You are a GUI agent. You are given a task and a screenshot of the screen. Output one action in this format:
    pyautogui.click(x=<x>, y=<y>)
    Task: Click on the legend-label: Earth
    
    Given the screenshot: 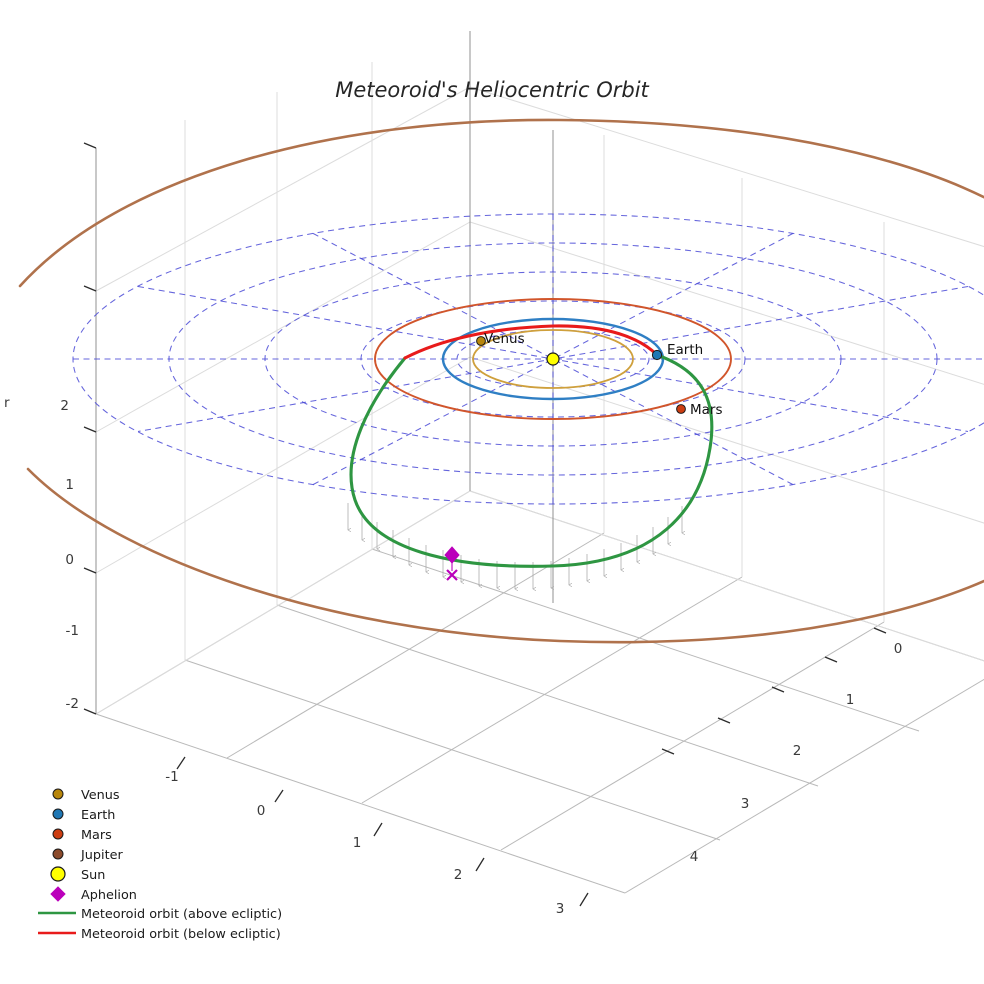 What is the action you would take?
    pyautogui.click(x=98, y=815)
    